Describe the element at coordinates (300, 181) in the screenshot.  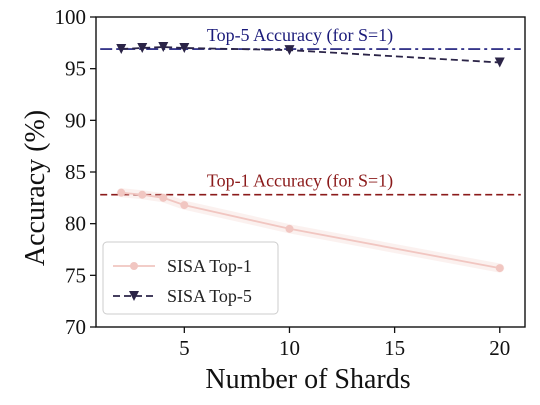
I see `reference-line-label-2: Top-1 Accuracy (for S=1)` at that location.